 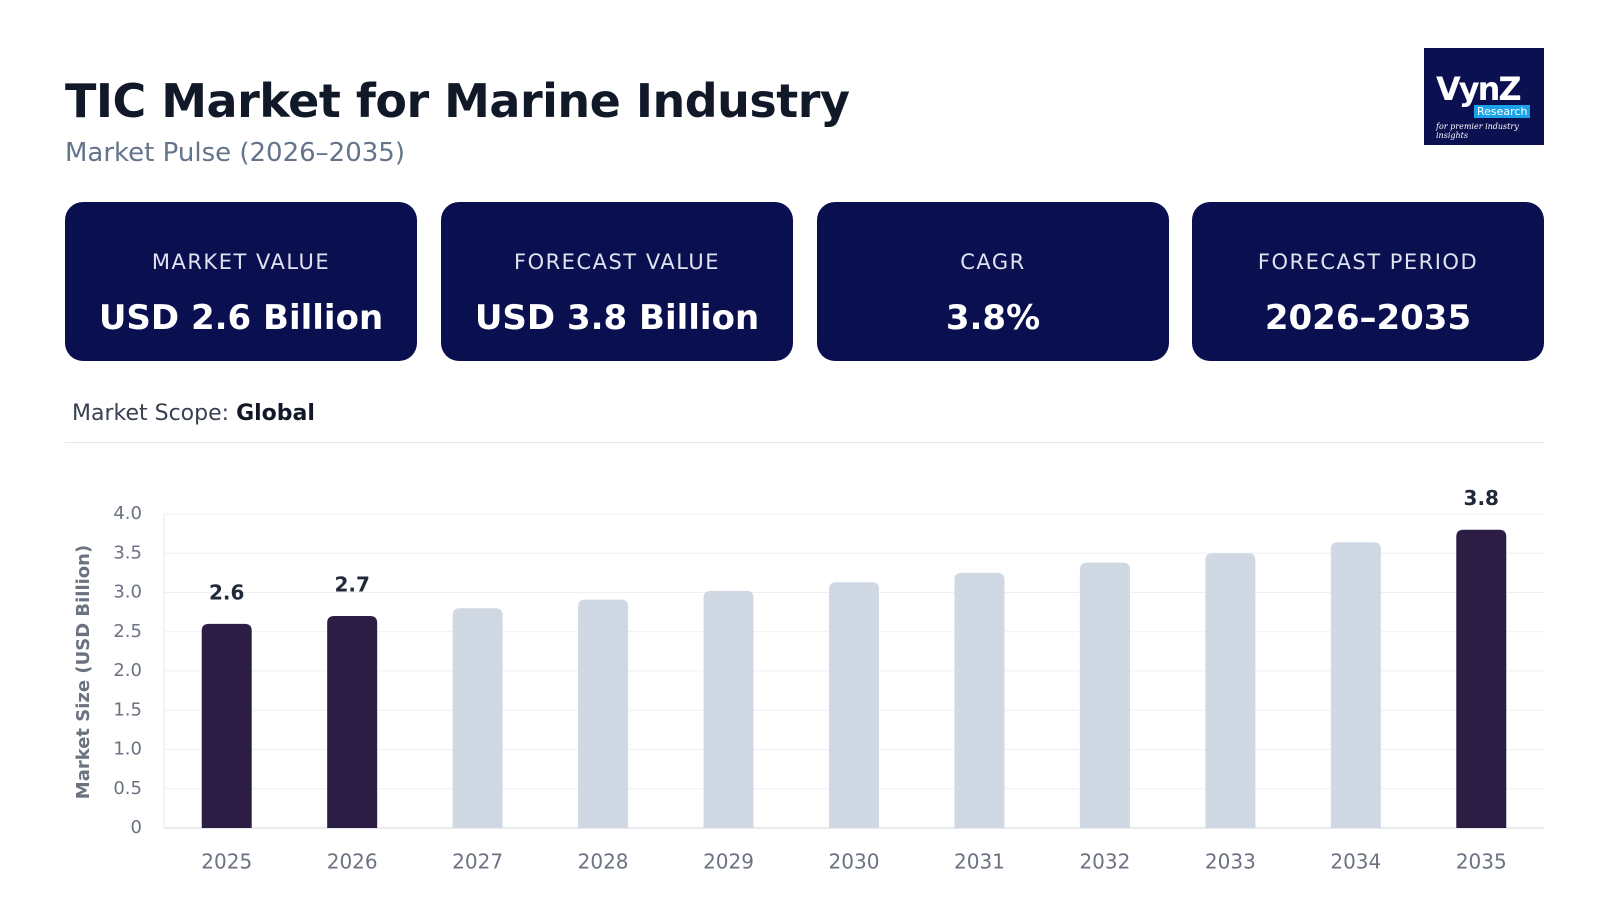 What do you see at coordinates (1481, 498) in the screenshot?
I see `value-label: 3.8` at bounding box center [1481, 498].